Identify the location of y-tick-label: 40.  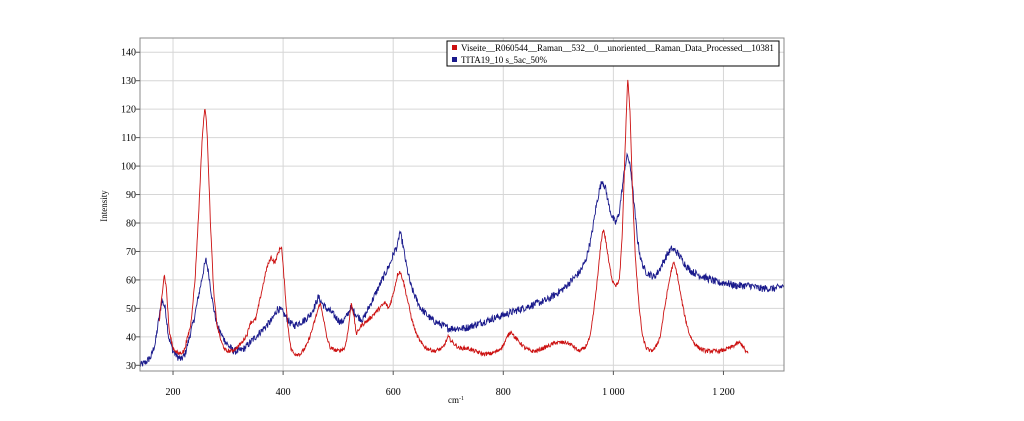
(131, 337).